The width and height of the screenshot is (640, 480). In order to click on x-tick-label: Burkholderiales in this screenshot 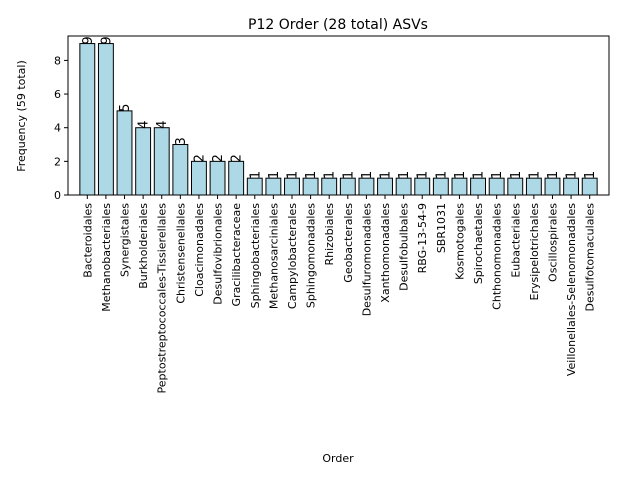, I will do `click(143, 246)`.